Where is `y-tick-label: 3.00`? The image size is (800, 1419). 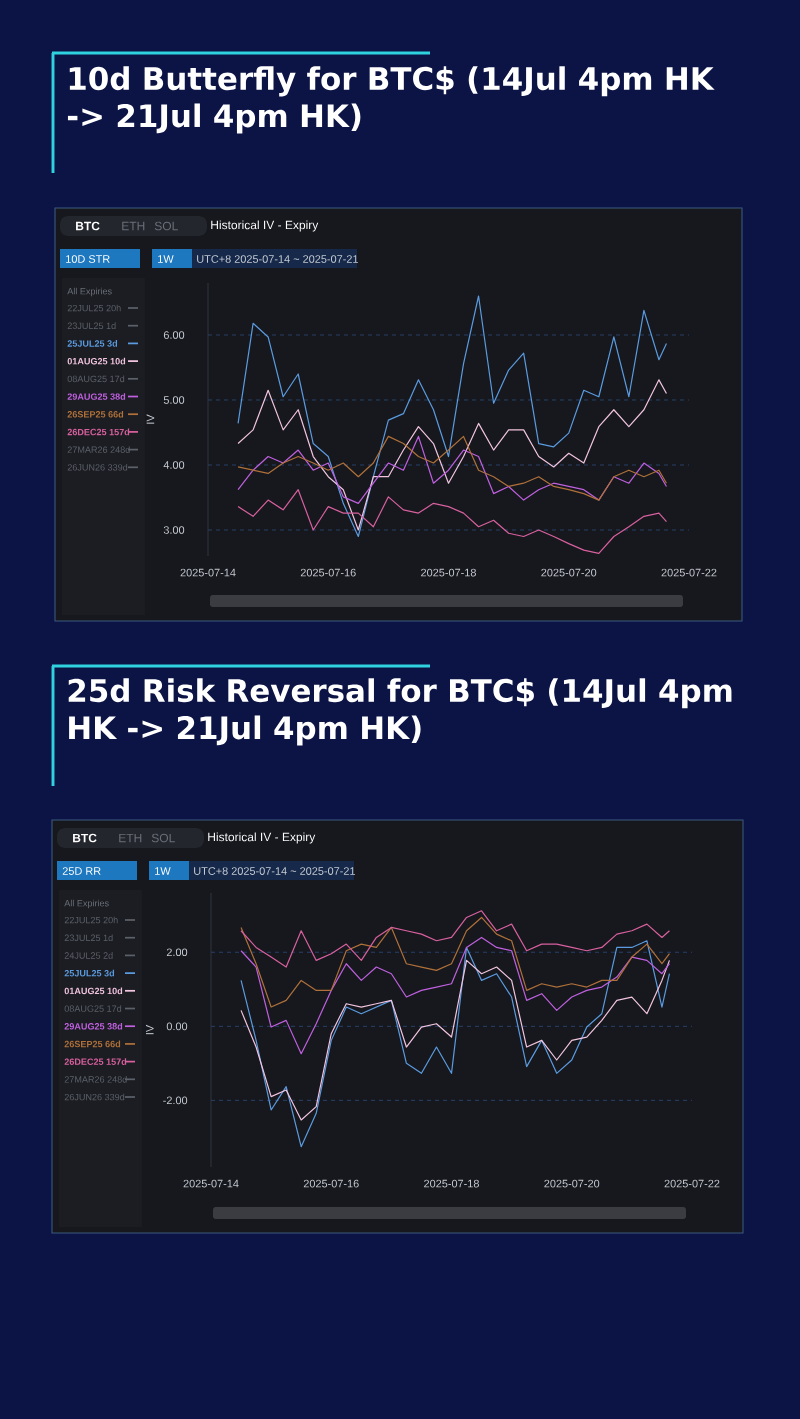 y-tick-label: 3.00 is located at coordinates (174, 530).